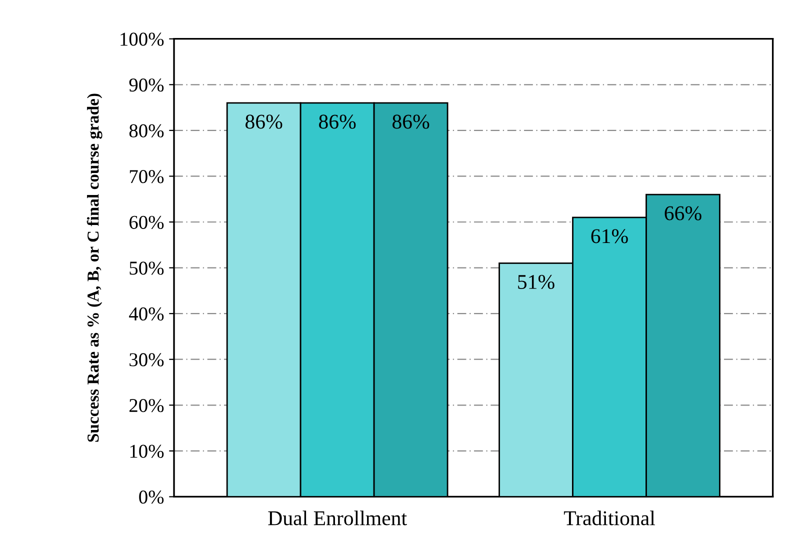 This screenshot has height=555, width=791. I want to click on data-label: 61%, so click(609, 236).